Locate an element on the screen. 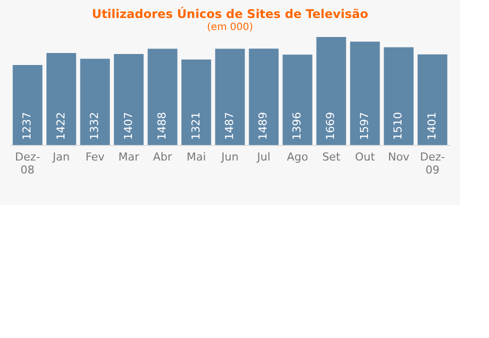 This screenshot has height=338, width=489. x-tick-label: Jun is located at coordinates (229, 157).